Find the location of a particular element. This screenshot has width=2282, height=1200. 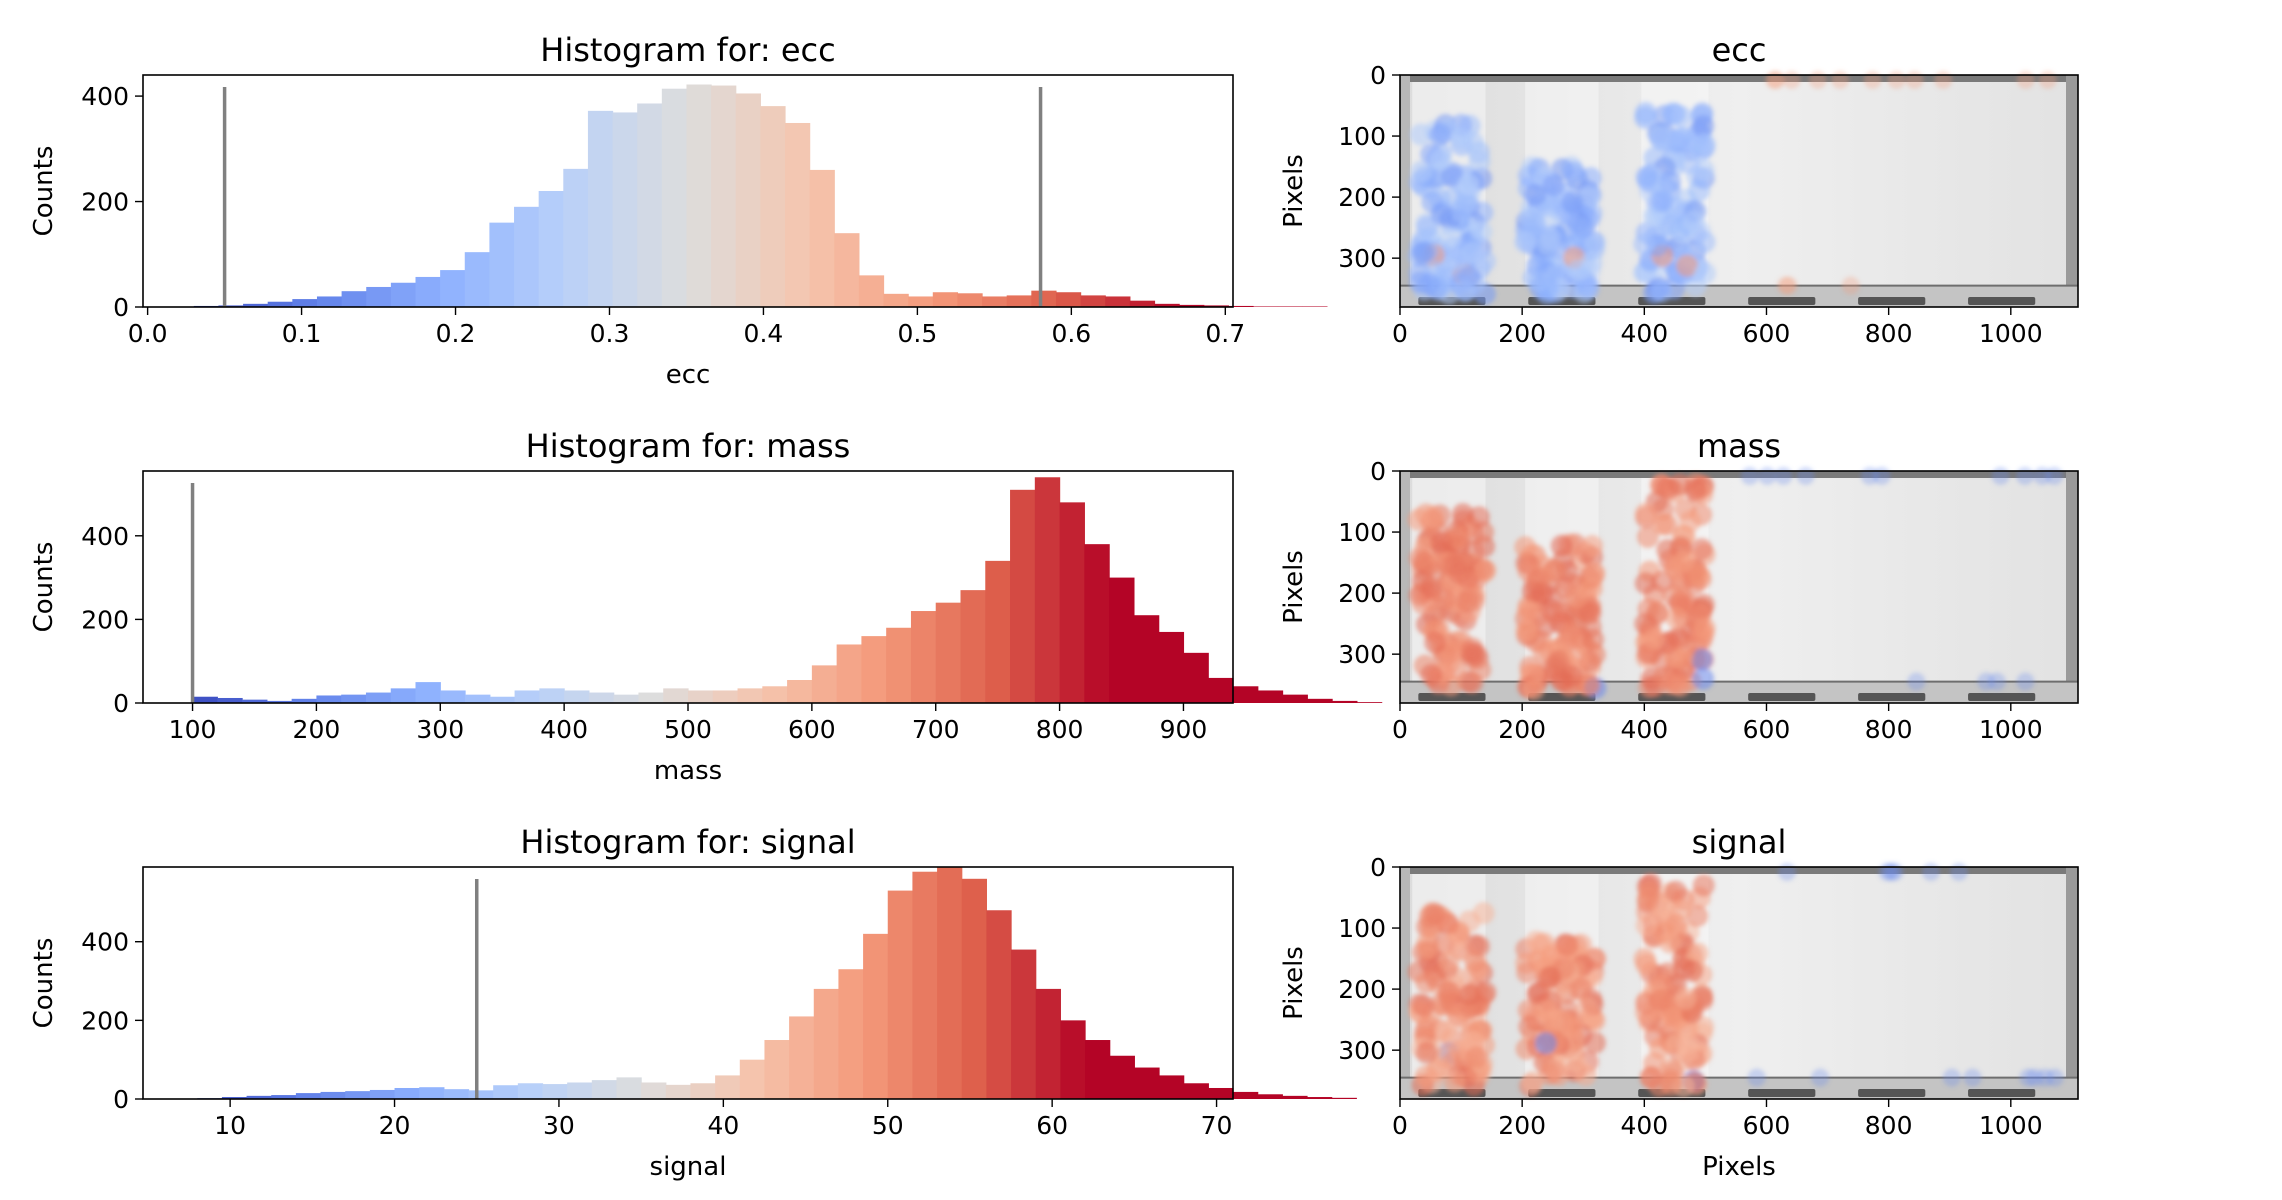

x-tick-label: 0.2 is located at coordinates (456, 333).